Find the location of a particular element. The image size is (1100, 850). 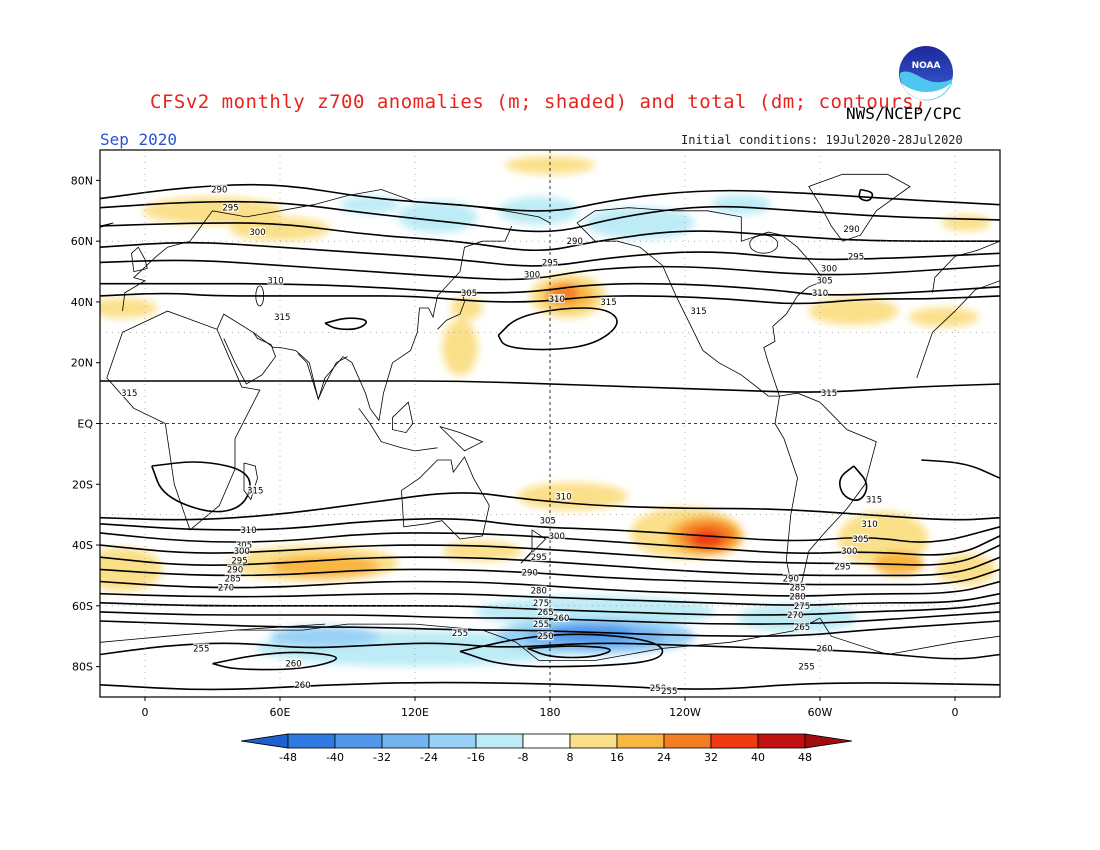

contour-label: 265 is located at coordinates (545, 613).